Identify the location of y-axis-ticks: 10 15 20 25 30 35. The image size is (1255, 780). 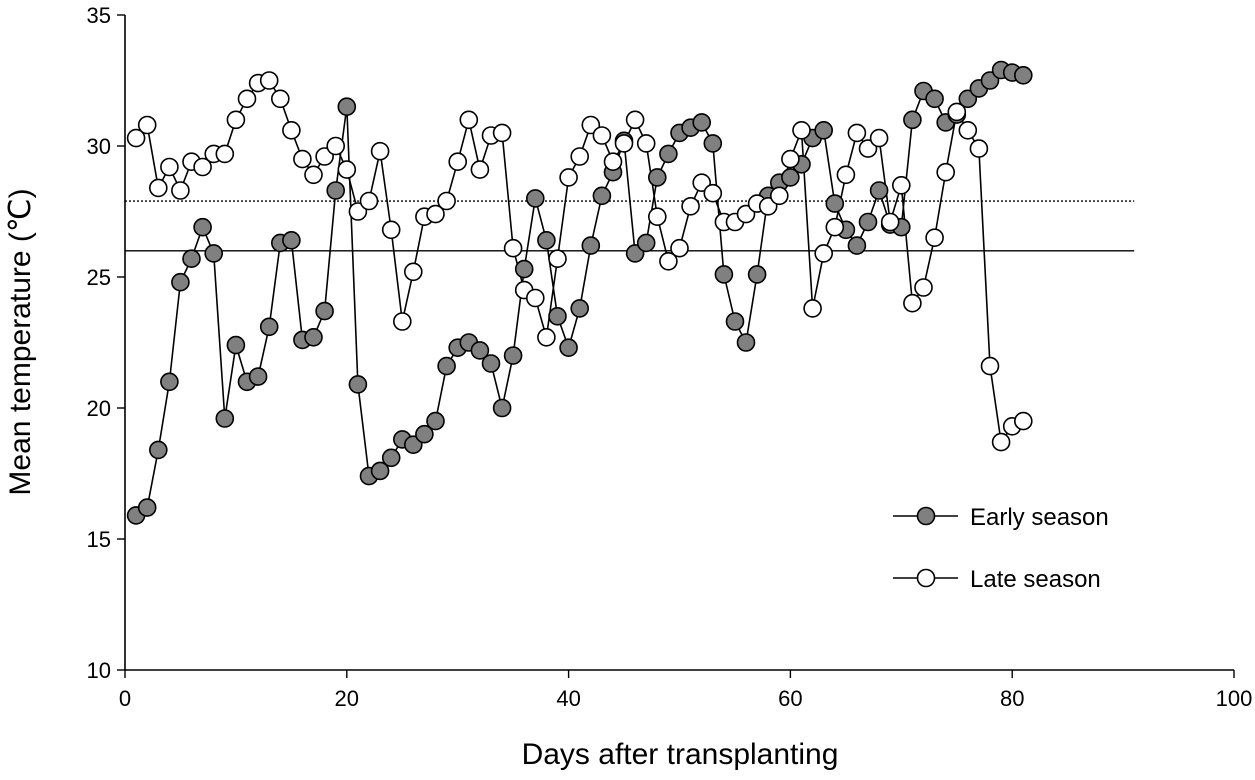
(106, 343).